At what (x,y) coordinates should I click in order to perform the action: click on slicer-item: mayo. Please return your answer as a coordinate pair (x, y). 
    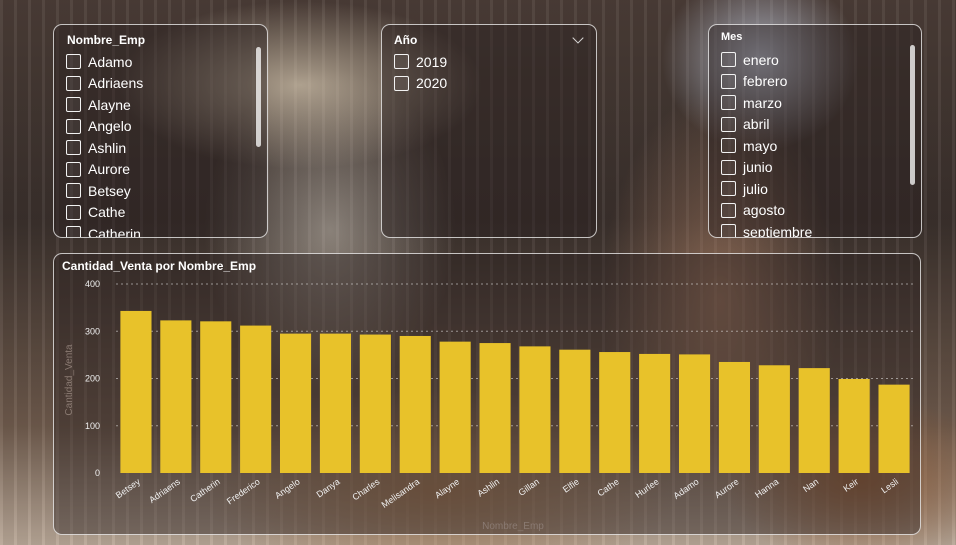
    Looking at the image, I should click on (766, 146).